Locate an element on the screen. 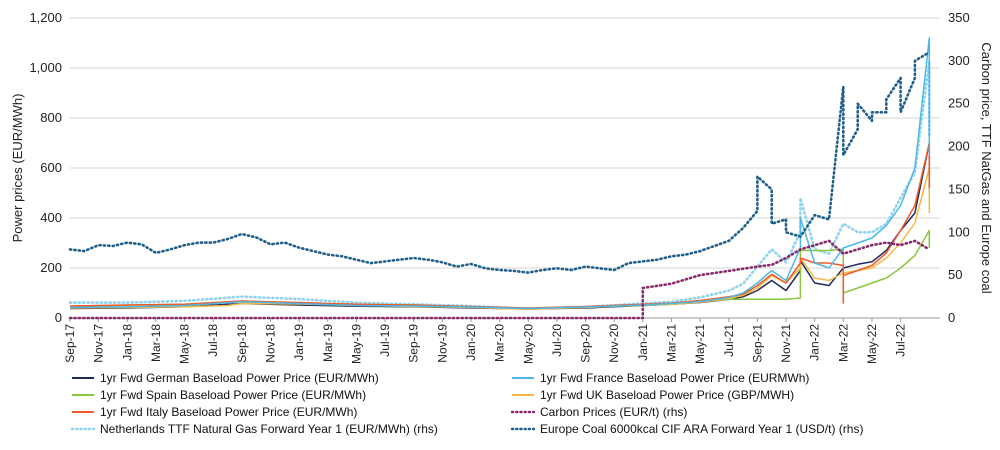 This screenshot has width=1000, height=450. x-tick-label: Mar-22 is located at coordinates (843, 343).